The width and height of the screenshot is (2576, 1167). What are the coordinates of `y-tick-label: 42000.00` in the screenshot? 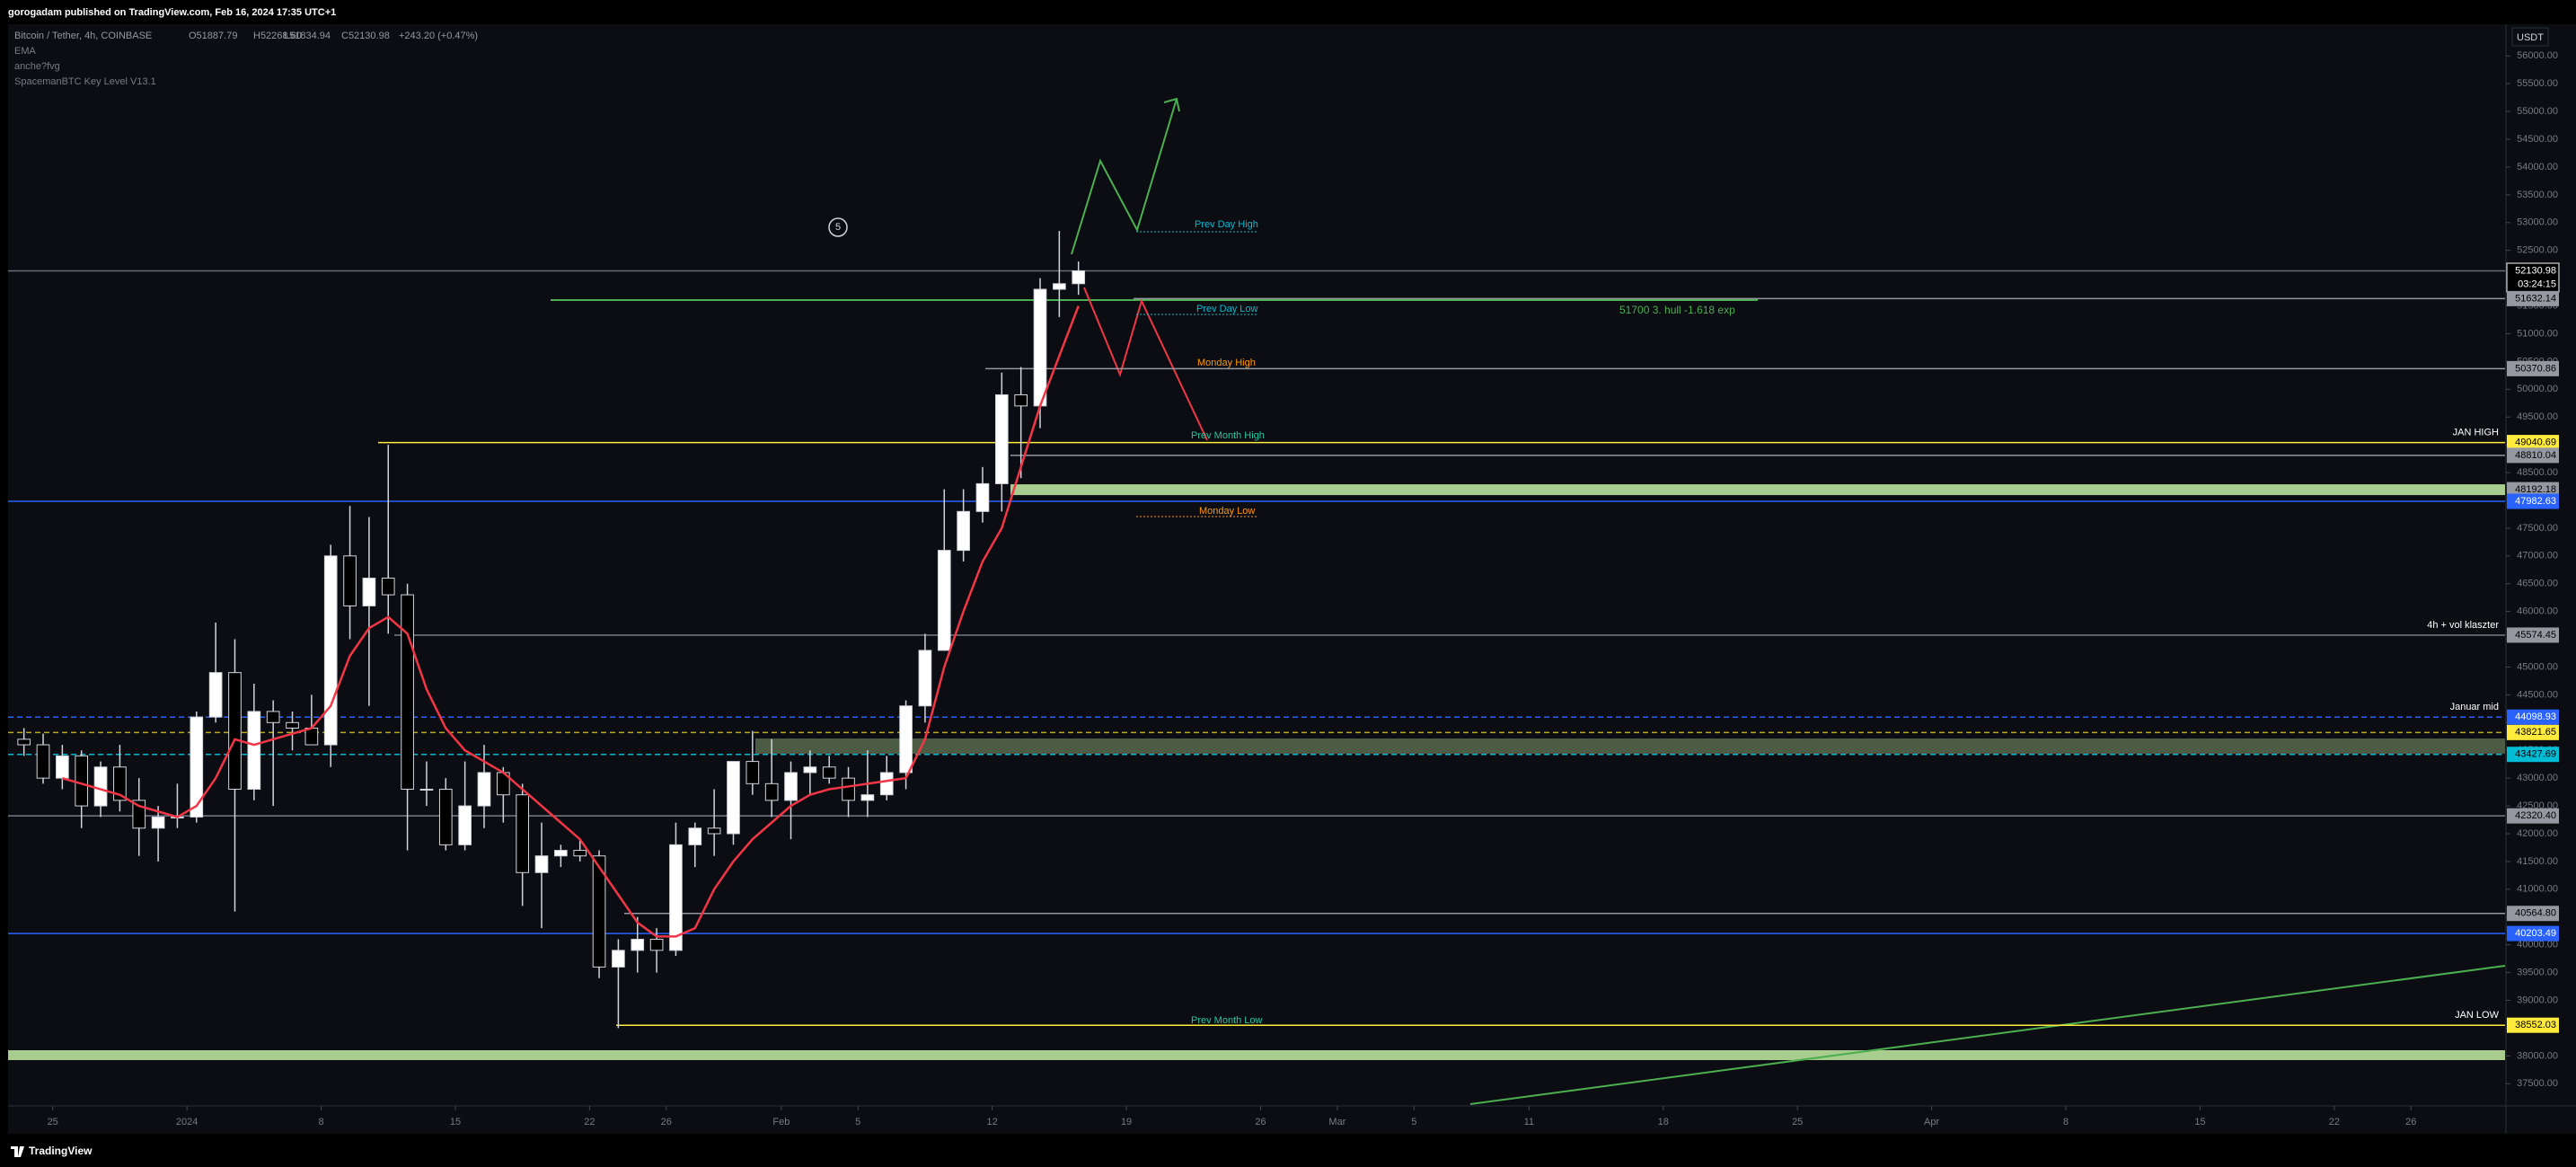 It's located at (2537, 833).